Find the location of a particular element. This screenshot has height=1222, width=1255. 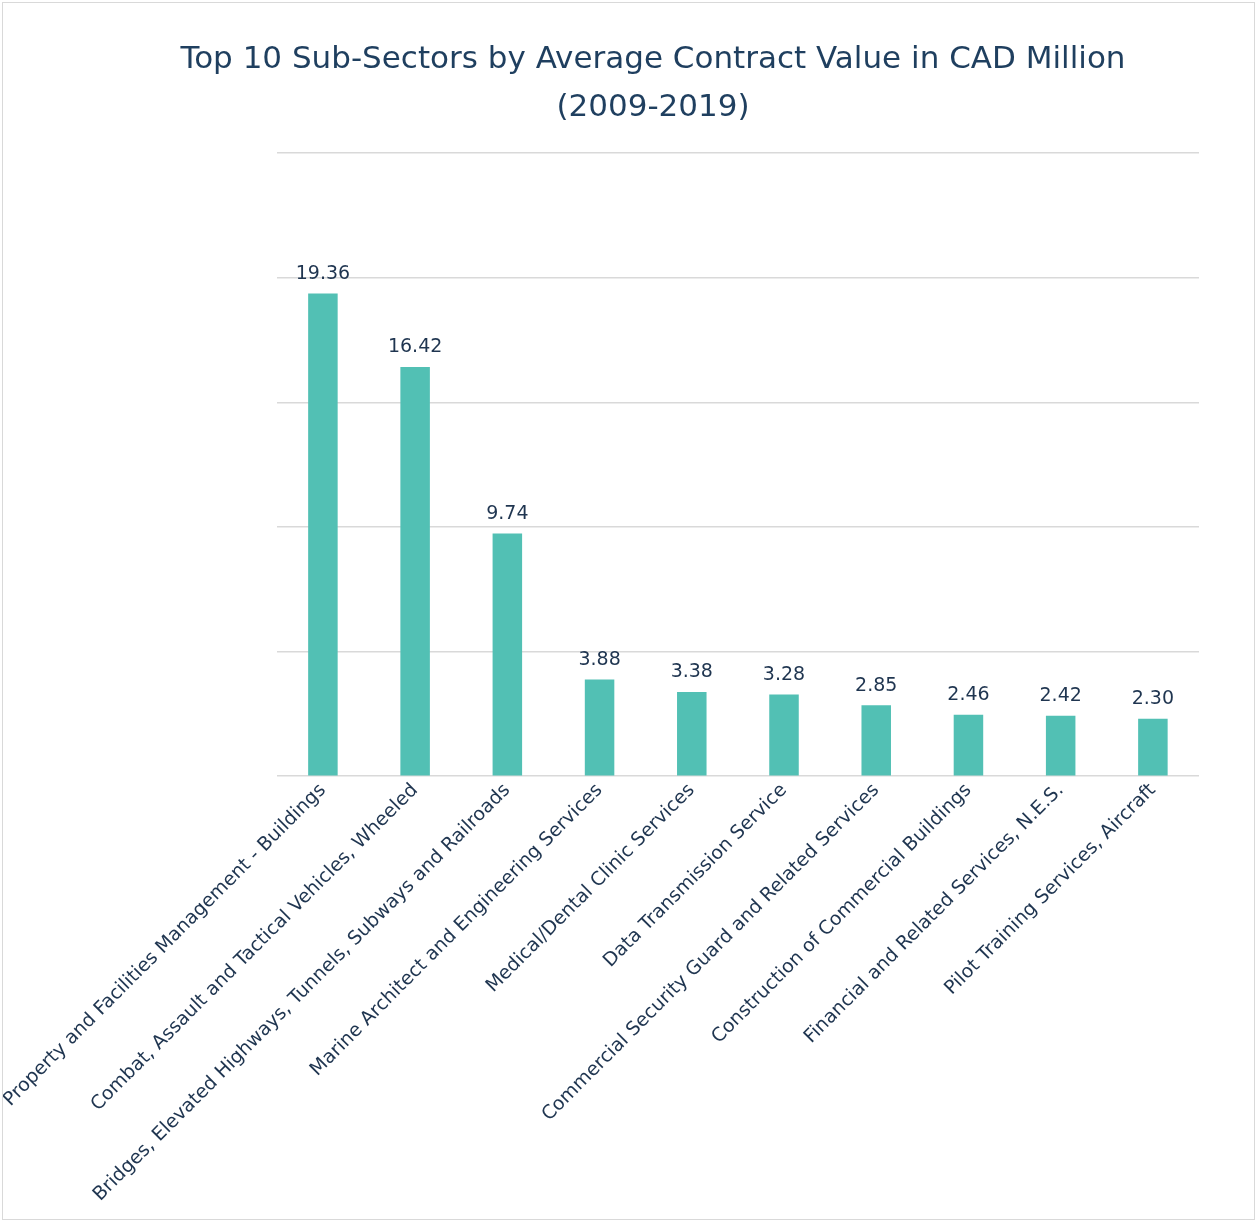

data-label: 2.46 is located at coordinates (968, 693).